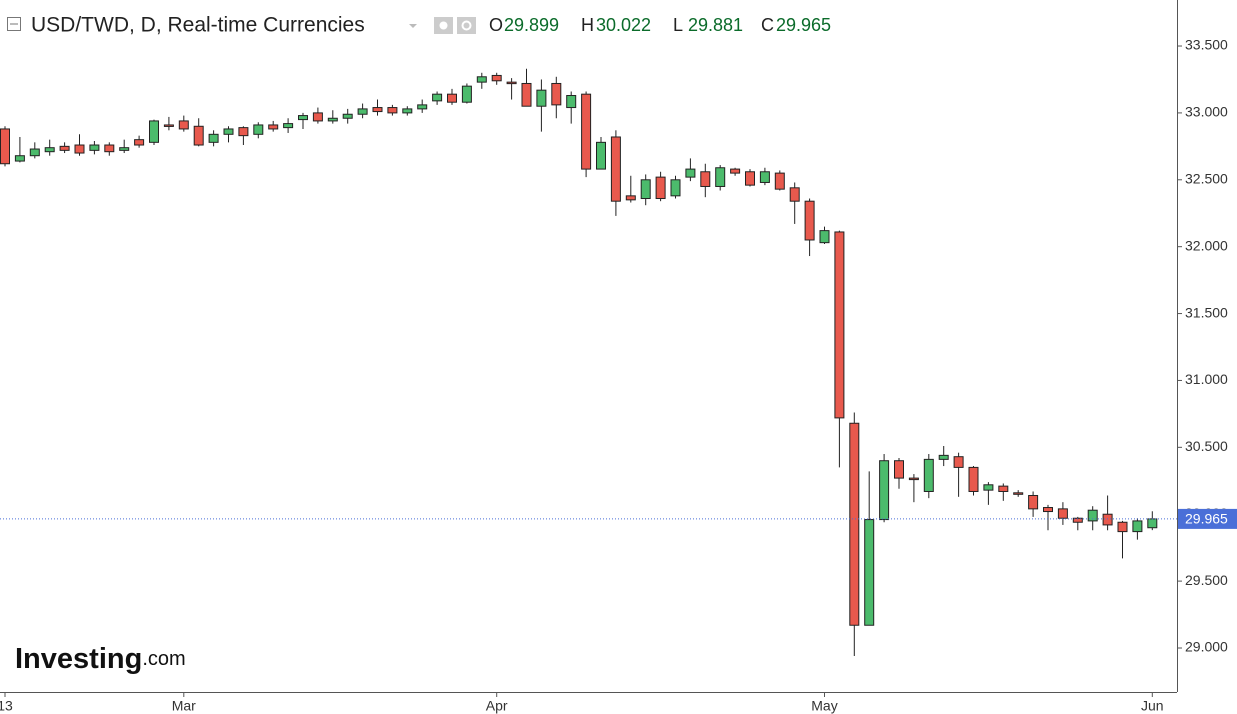 Image resolution: width=1237 pixels, height=714 pixels. I want to click on x-tick-label: Jun, so click(1152, 706).